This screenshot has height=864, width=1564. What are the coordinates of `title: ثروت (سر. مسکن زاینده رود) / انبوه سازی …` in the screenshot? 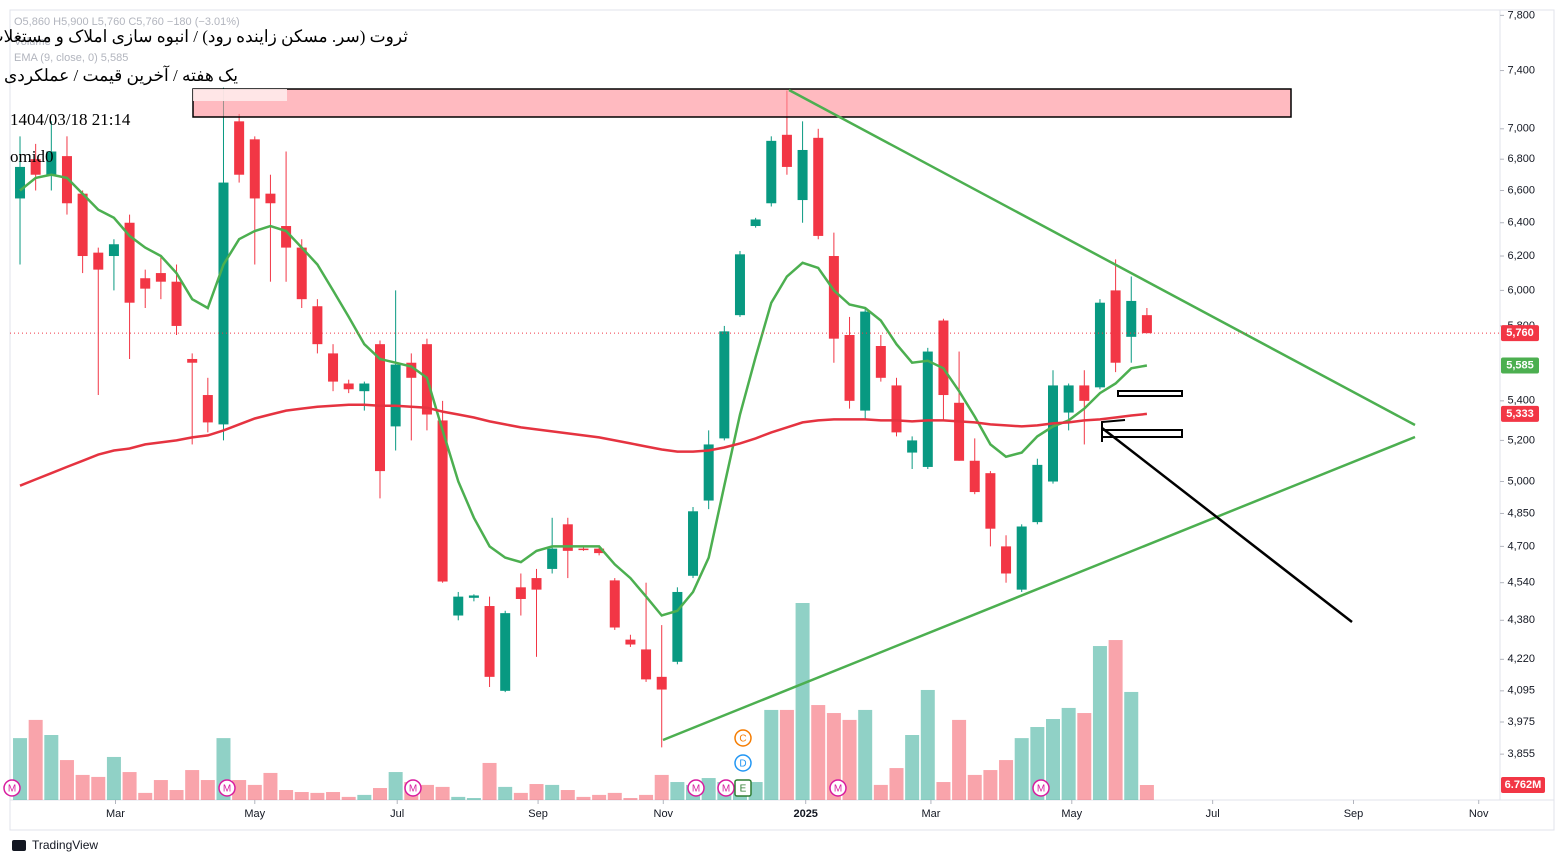 It's located at (204, 36).